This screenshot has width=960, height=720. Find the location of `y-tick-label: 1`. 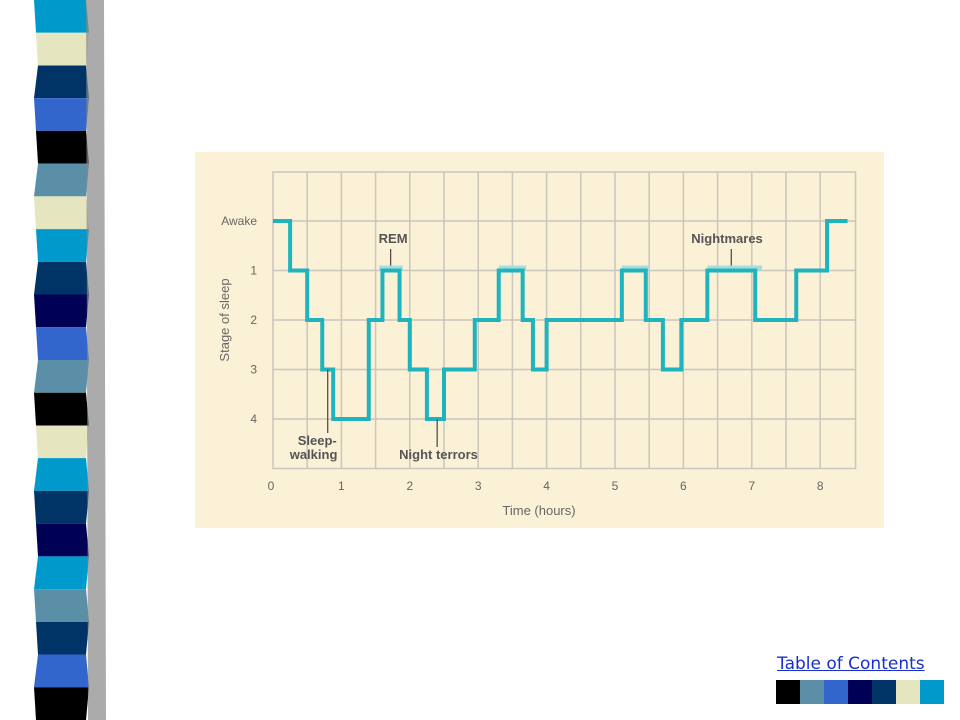

y-tick-label: 1 is located at coordinates (253, 271).